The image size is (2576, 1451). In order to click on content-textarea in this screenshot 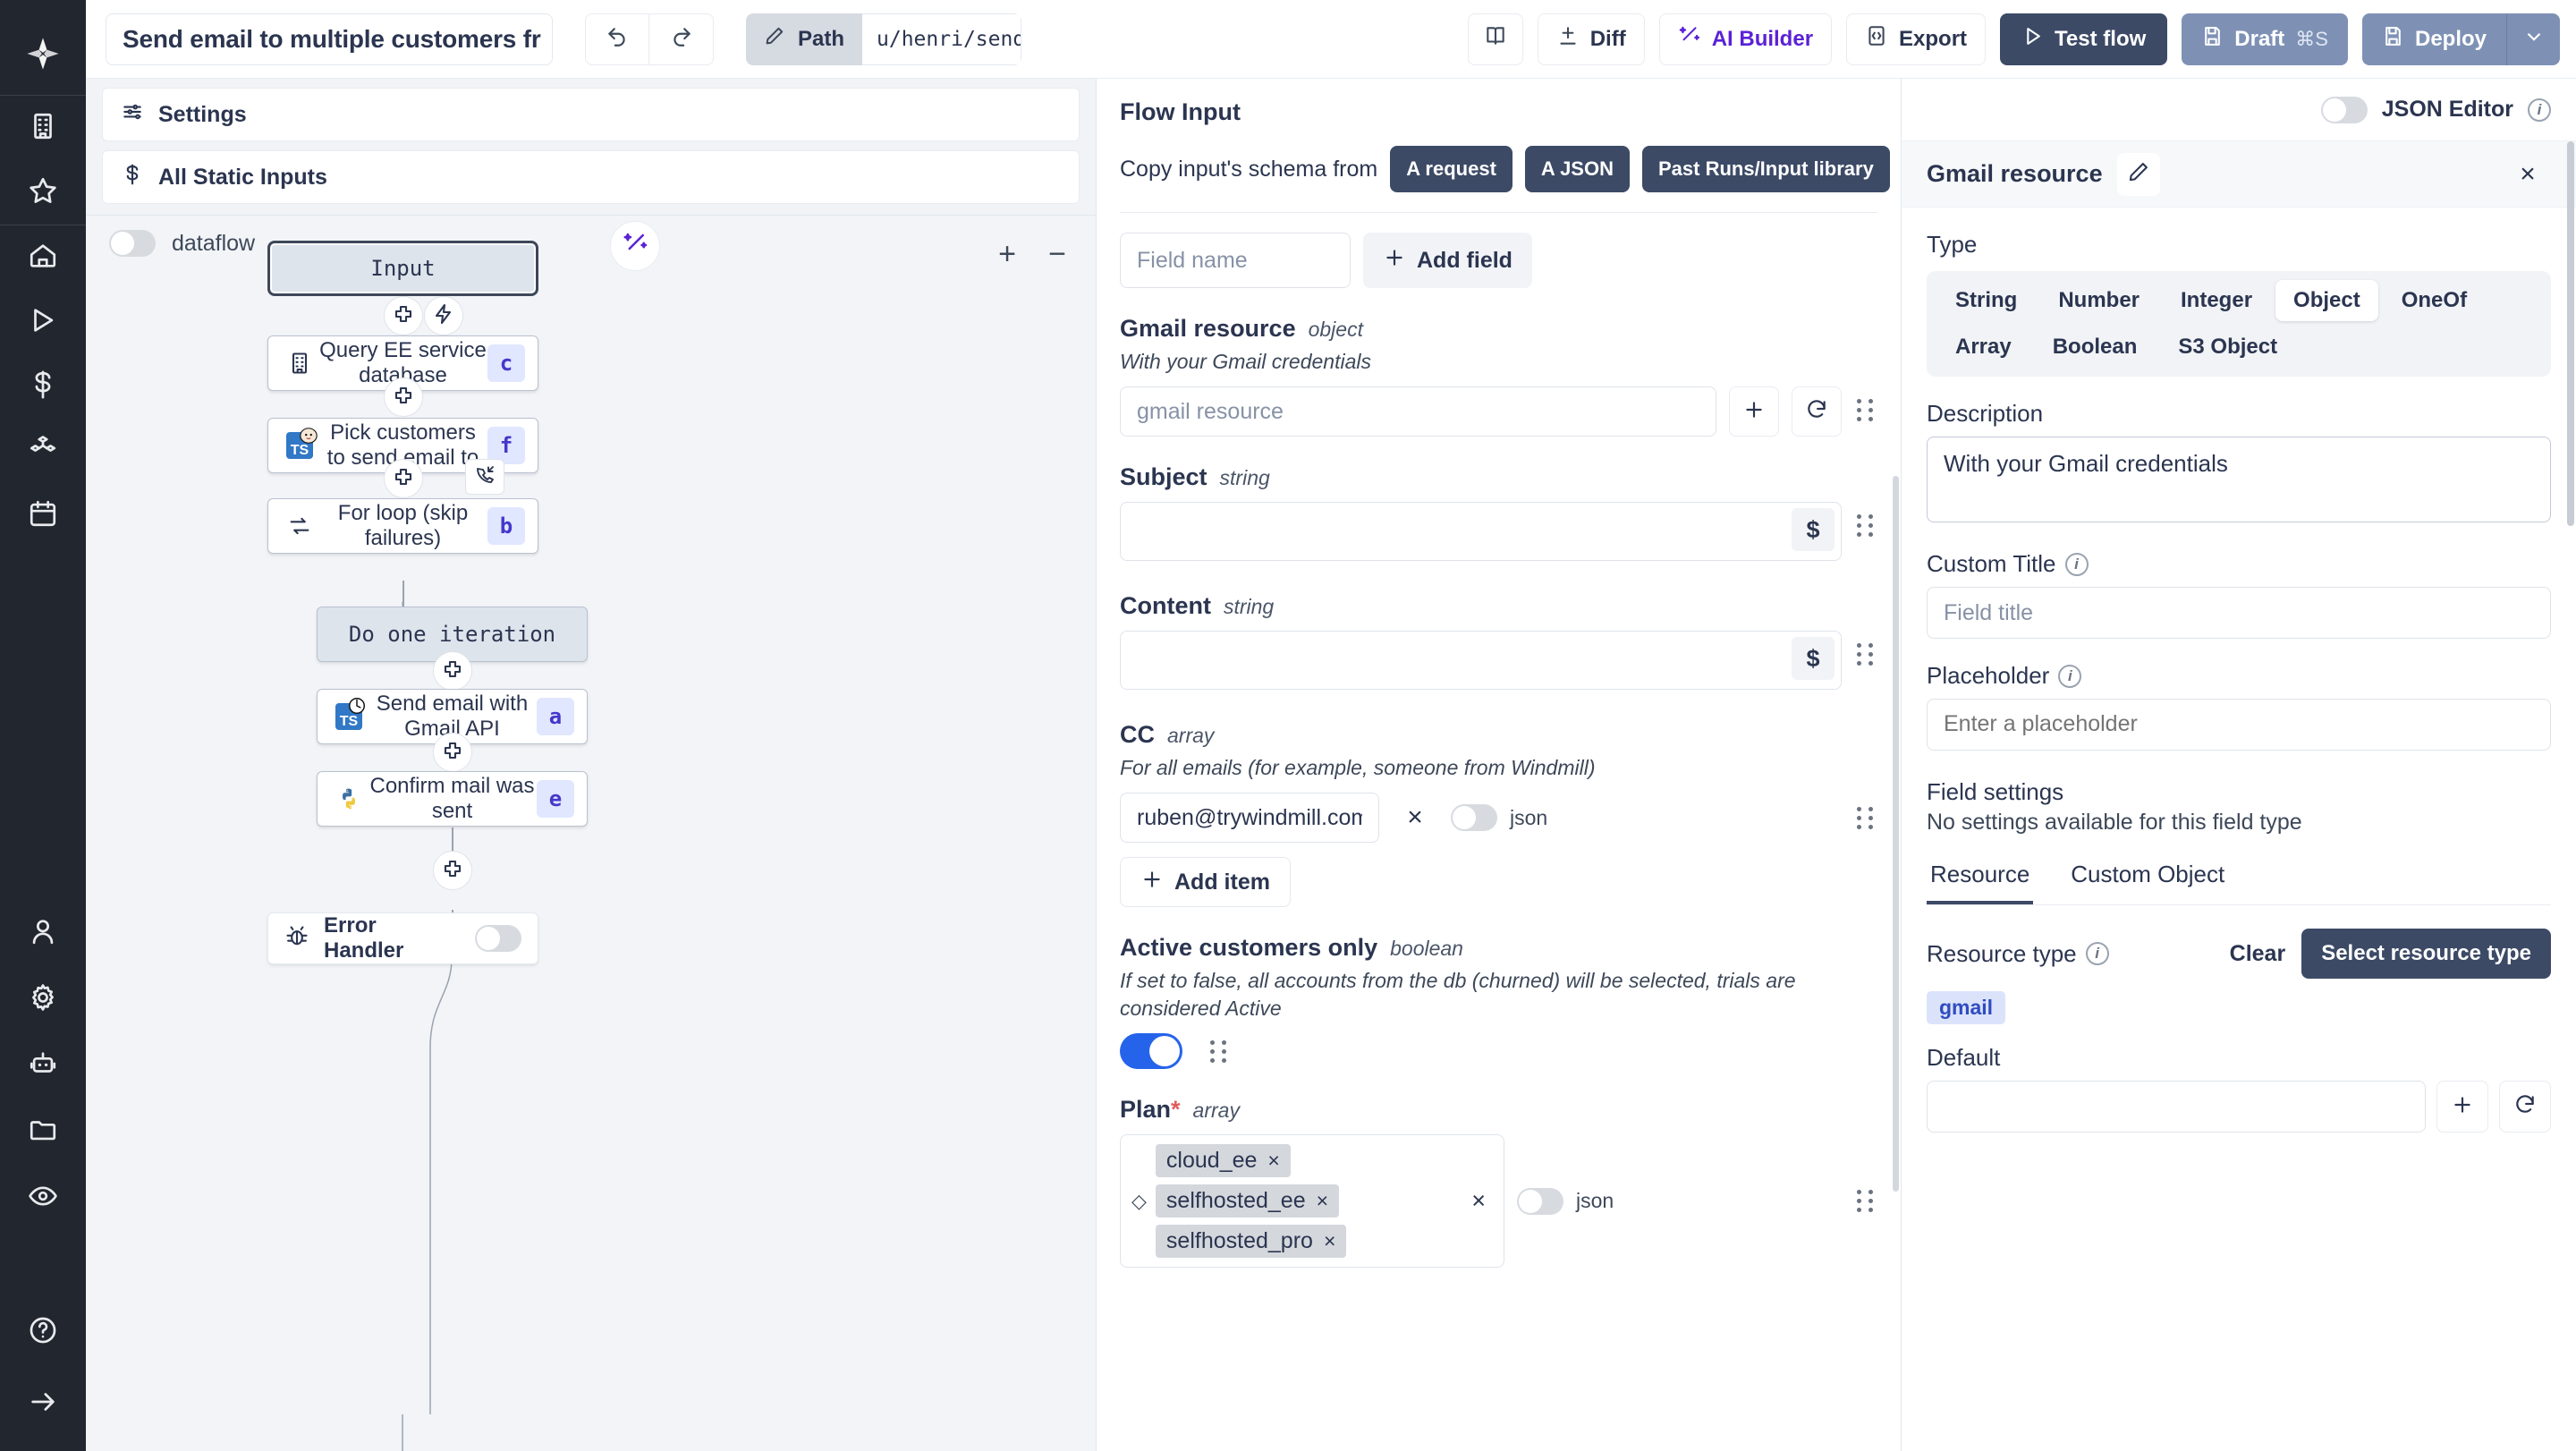, I will do `click(1481, 661)`.